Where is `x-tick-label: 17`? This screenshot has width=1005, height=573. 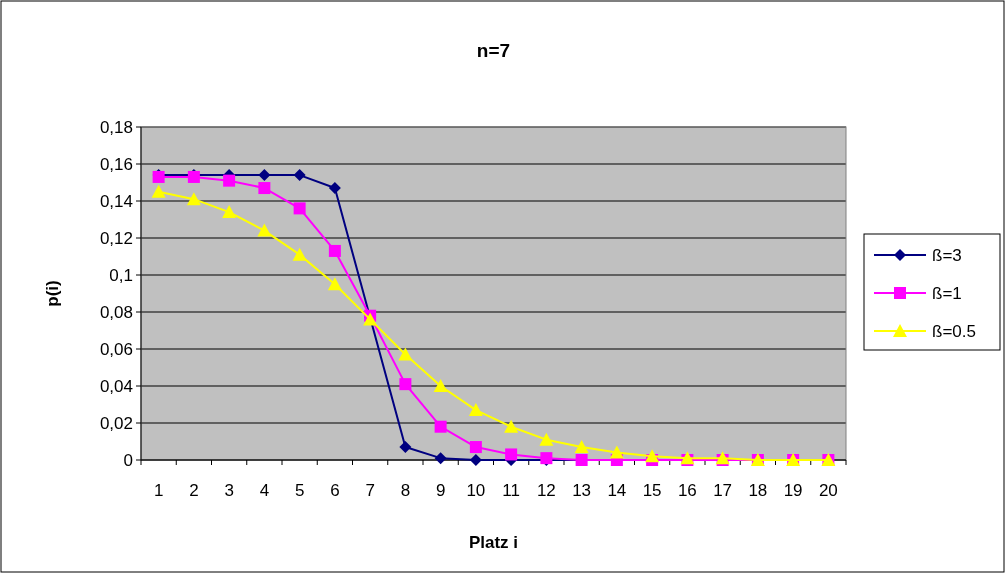 x-tick-label: 17 is located at coordinates (723, 490).